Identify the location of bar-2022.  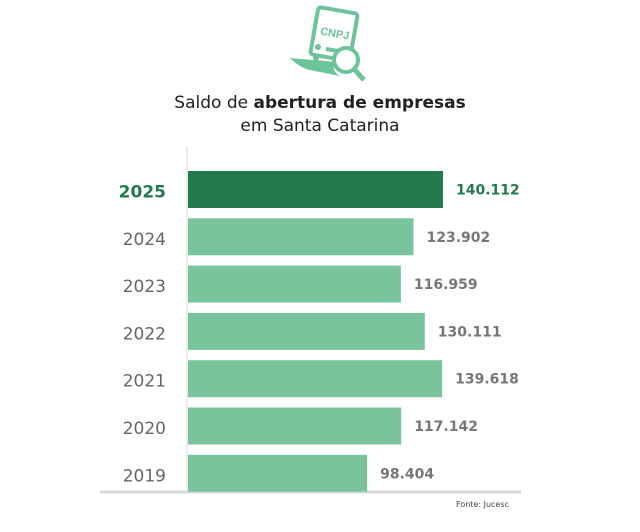
(306, 331).